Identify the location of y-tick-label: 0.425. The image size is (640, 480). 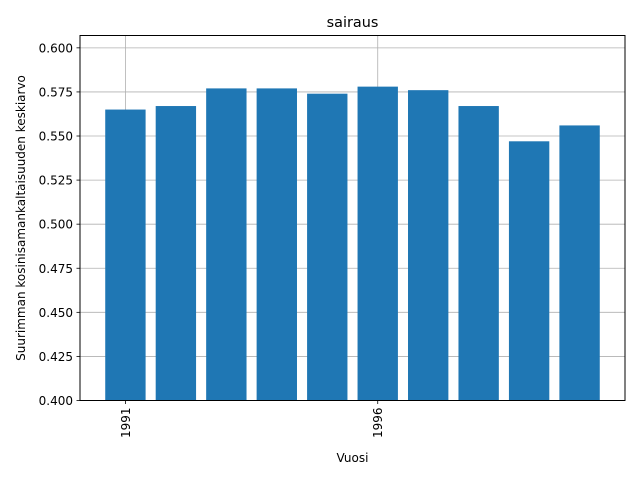
(56, 357).